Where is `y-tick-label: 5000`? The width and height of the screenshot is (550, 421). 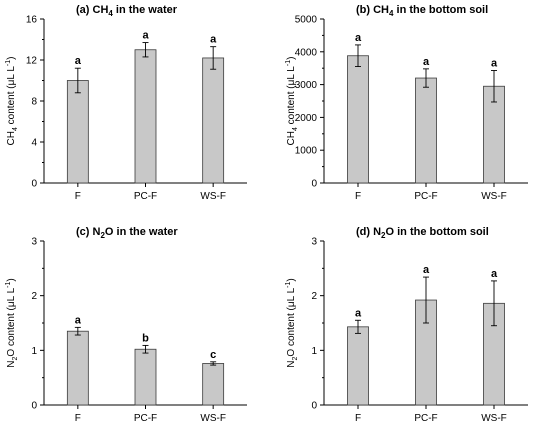 y-tick-label: 5000 is located at coordinates (306, 20).